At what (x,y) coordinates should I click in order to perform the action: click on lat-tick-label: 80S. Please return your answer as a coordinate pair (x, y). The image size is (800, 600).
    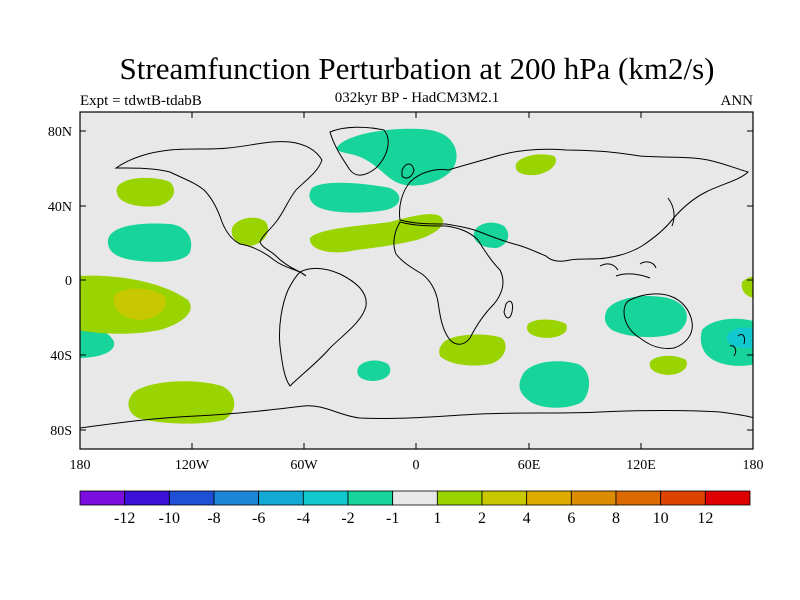
    Looking at the image, I should click on (61, 431).